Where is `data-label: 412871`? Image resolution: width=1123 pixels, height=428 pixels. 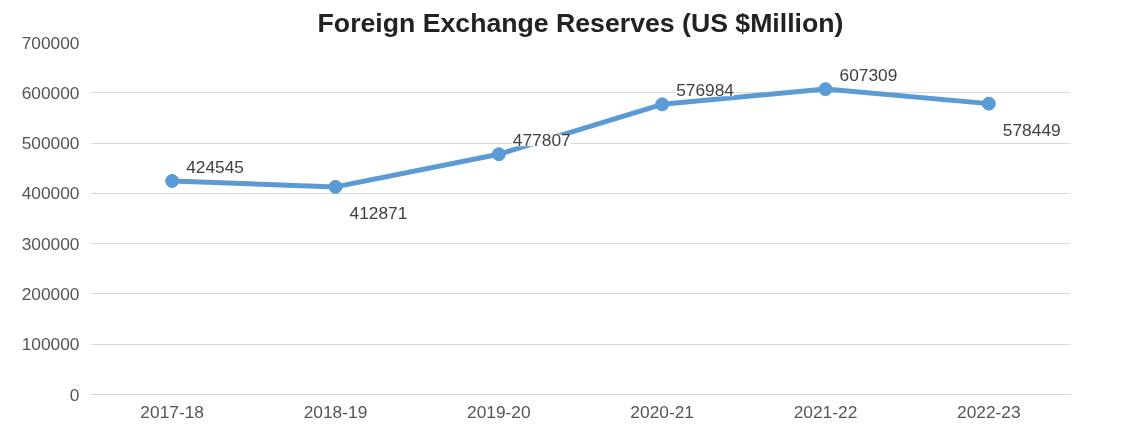
data-label: 412871 is located at coordinates (378, 212).